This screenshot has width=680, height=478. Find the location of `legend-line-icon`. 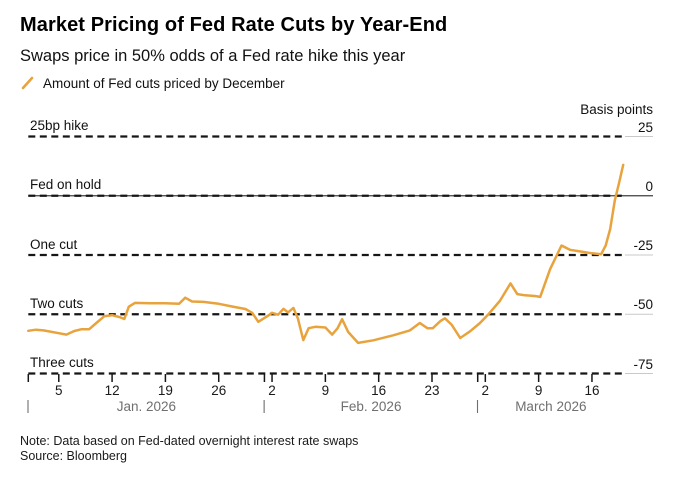

legend-line-icon is located at coordinates (27, 83).